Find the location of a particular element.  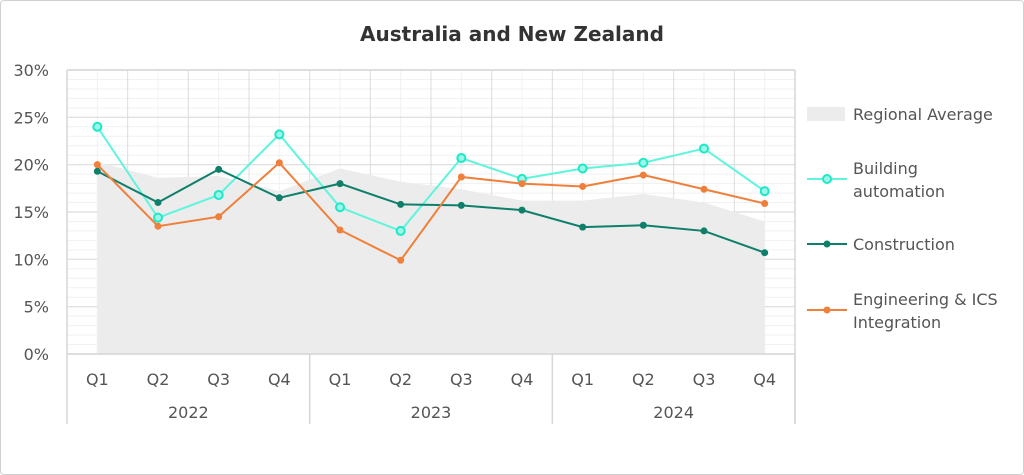

chart-title: Australia and New Zealand is located at coordinates (512, 34).